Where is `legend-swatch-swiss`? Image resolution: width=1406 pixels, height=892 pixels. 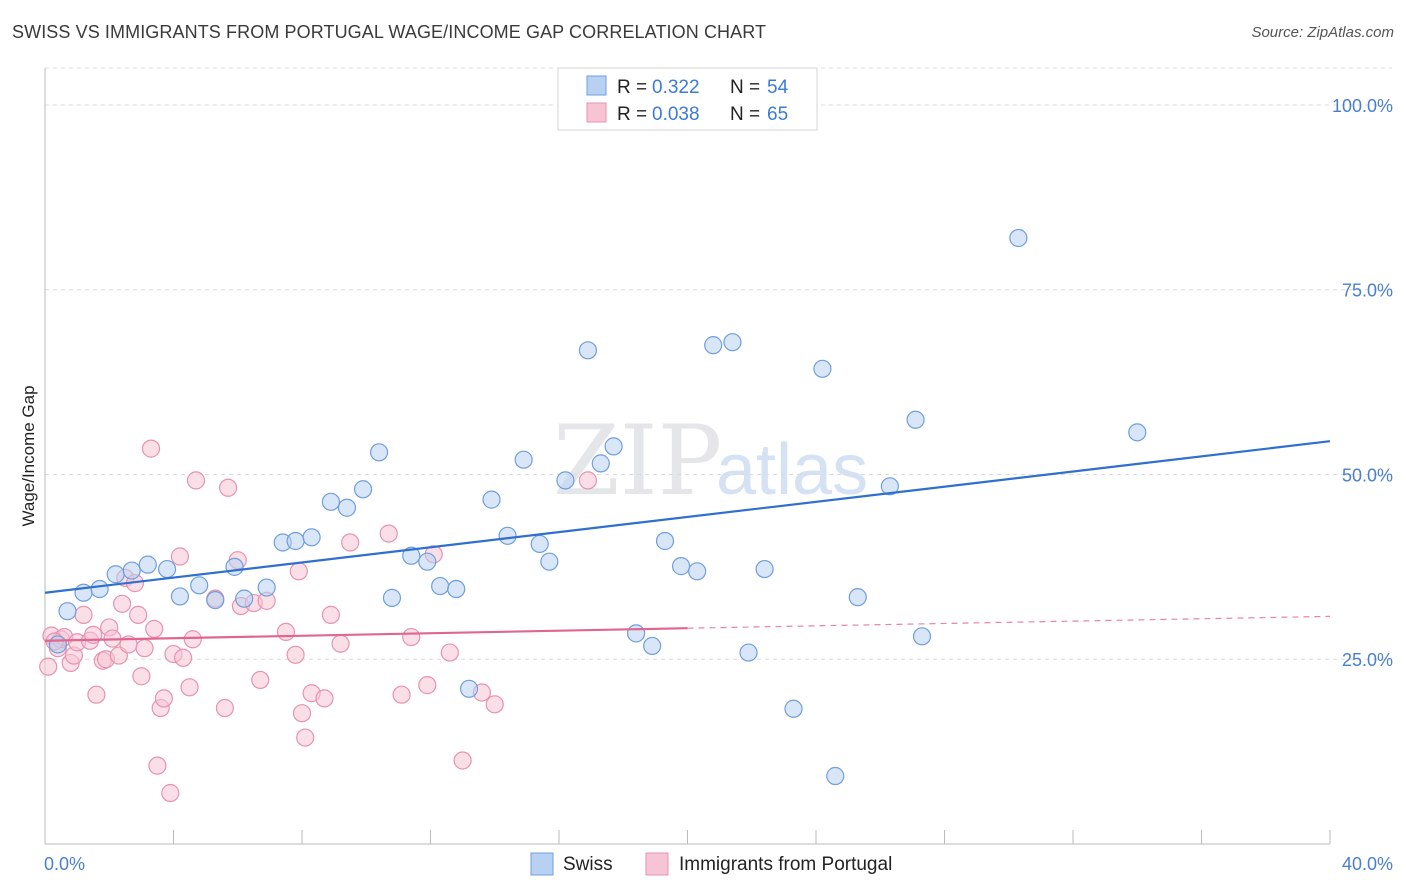 legend-swatch-swiss is located at coordinates (596, 85).